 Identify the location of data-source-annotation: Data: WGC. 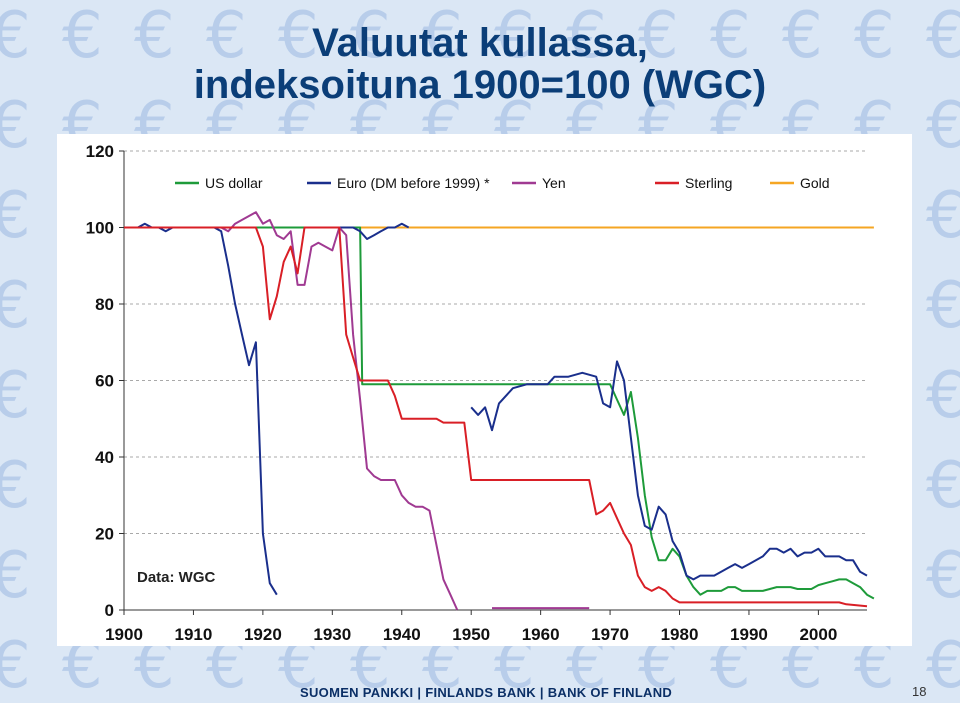
(176, 577).